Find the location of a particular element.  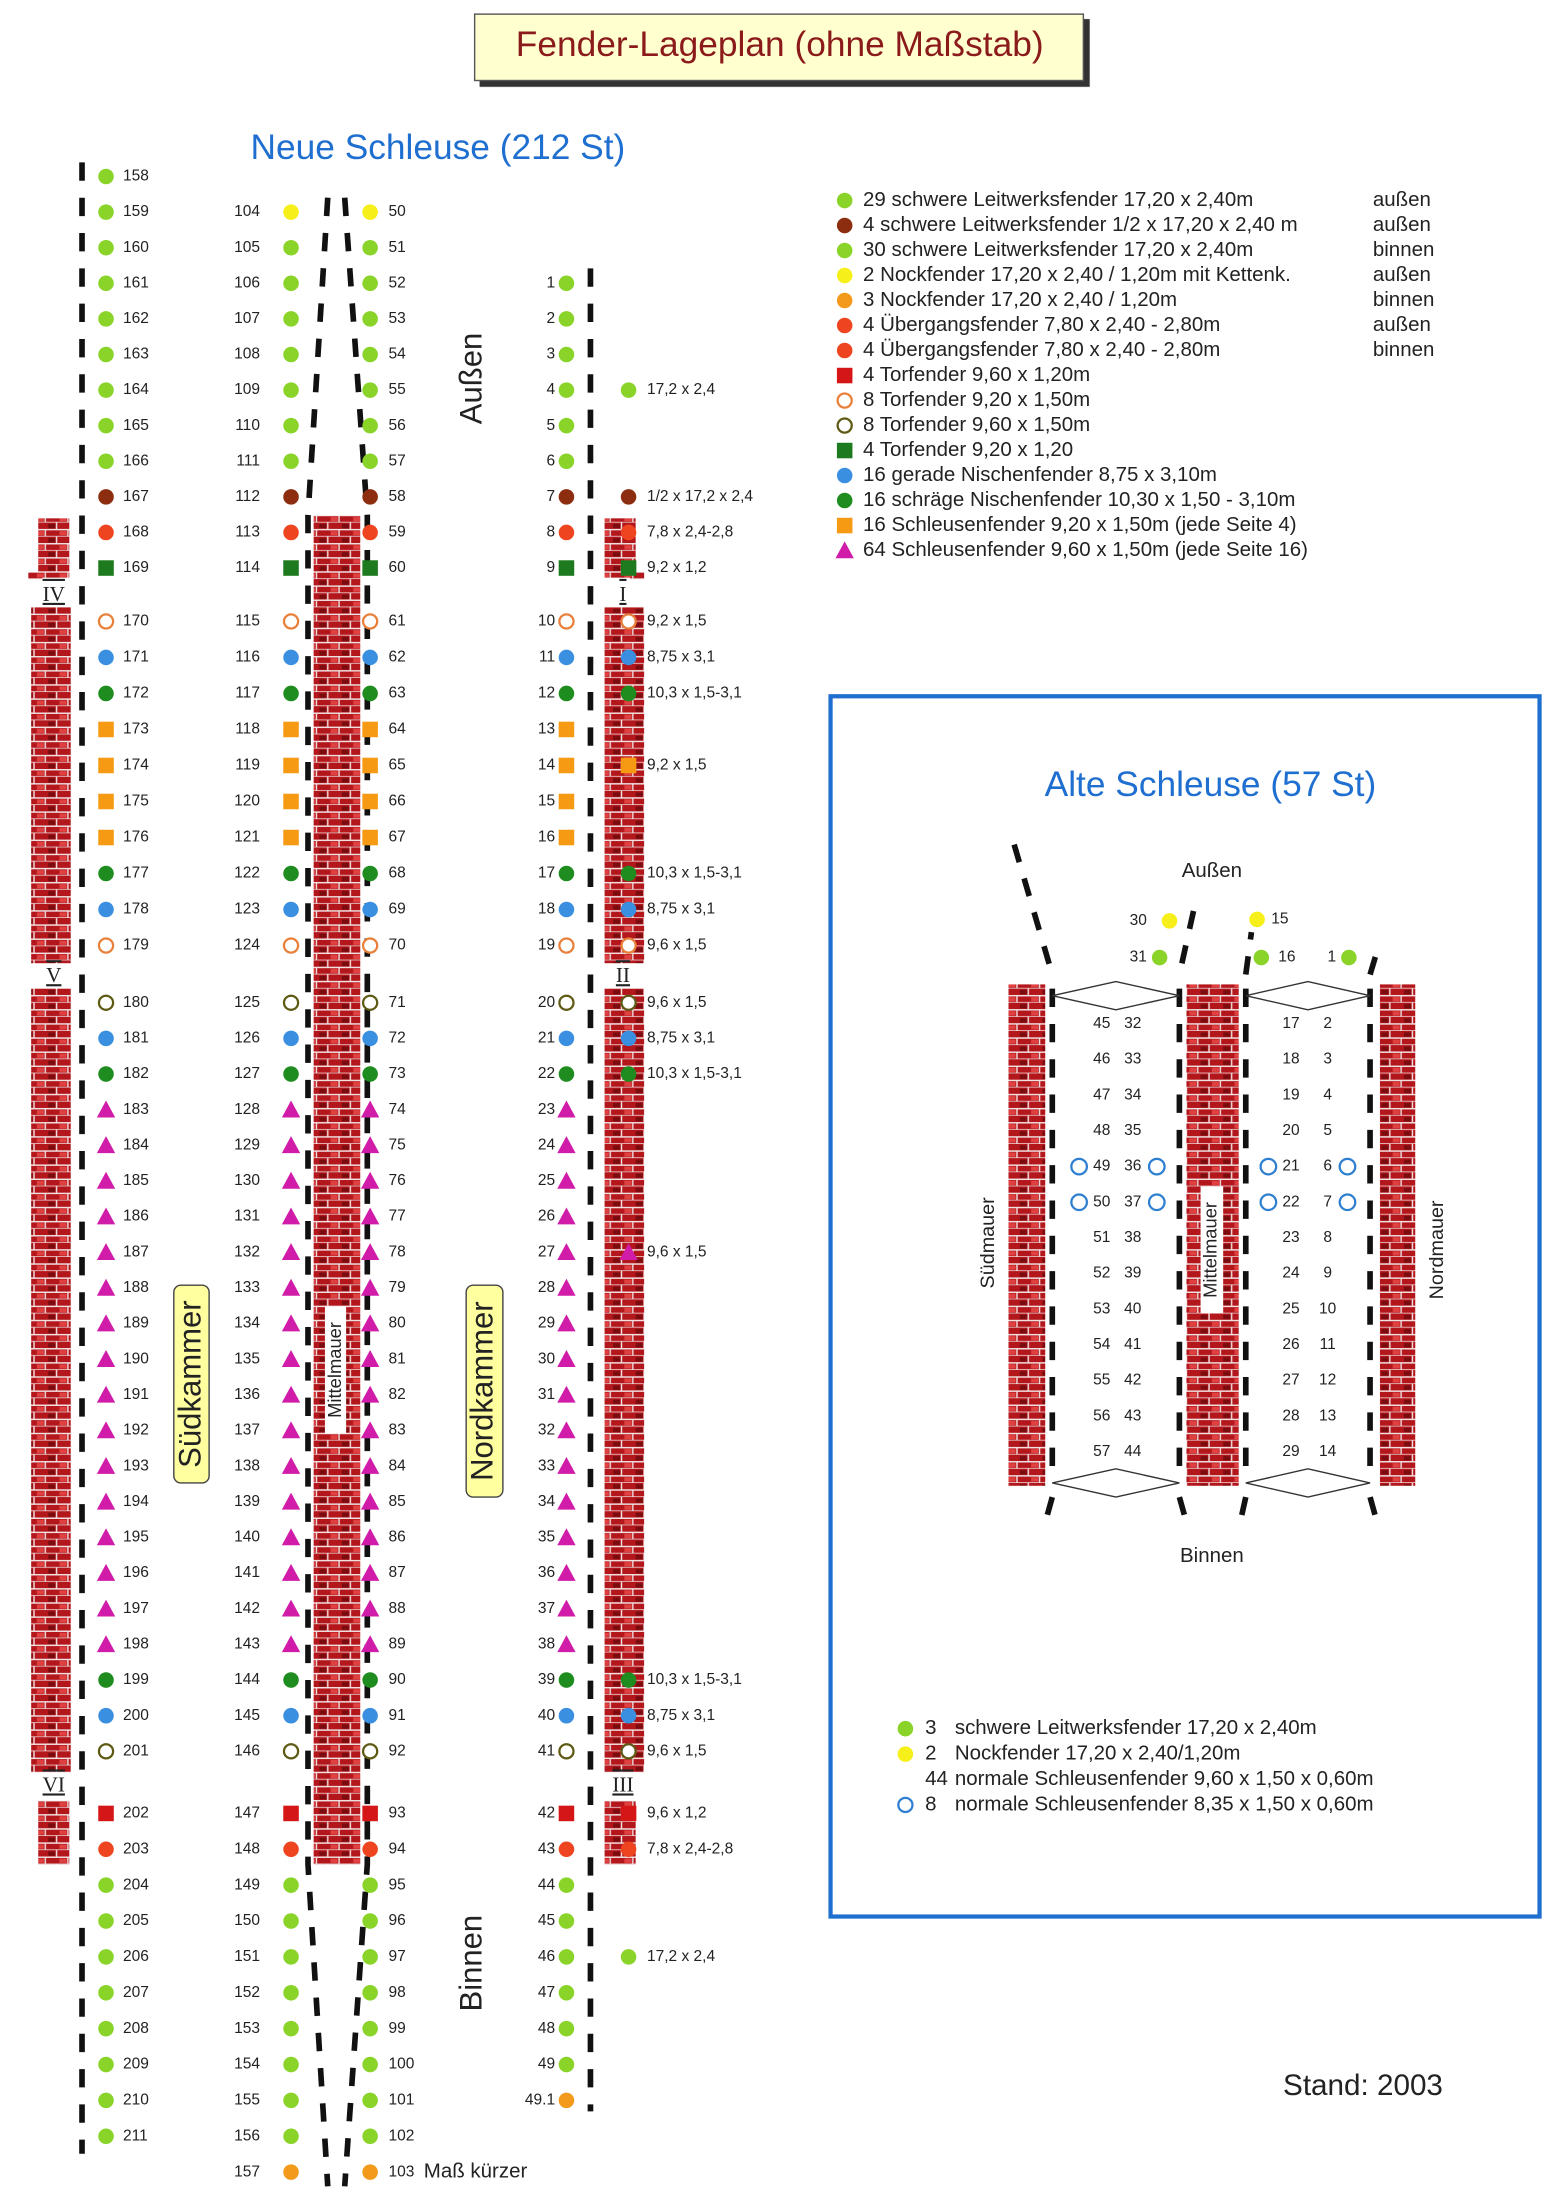

fender-label: 80 is located at coordinates (397, 1323).